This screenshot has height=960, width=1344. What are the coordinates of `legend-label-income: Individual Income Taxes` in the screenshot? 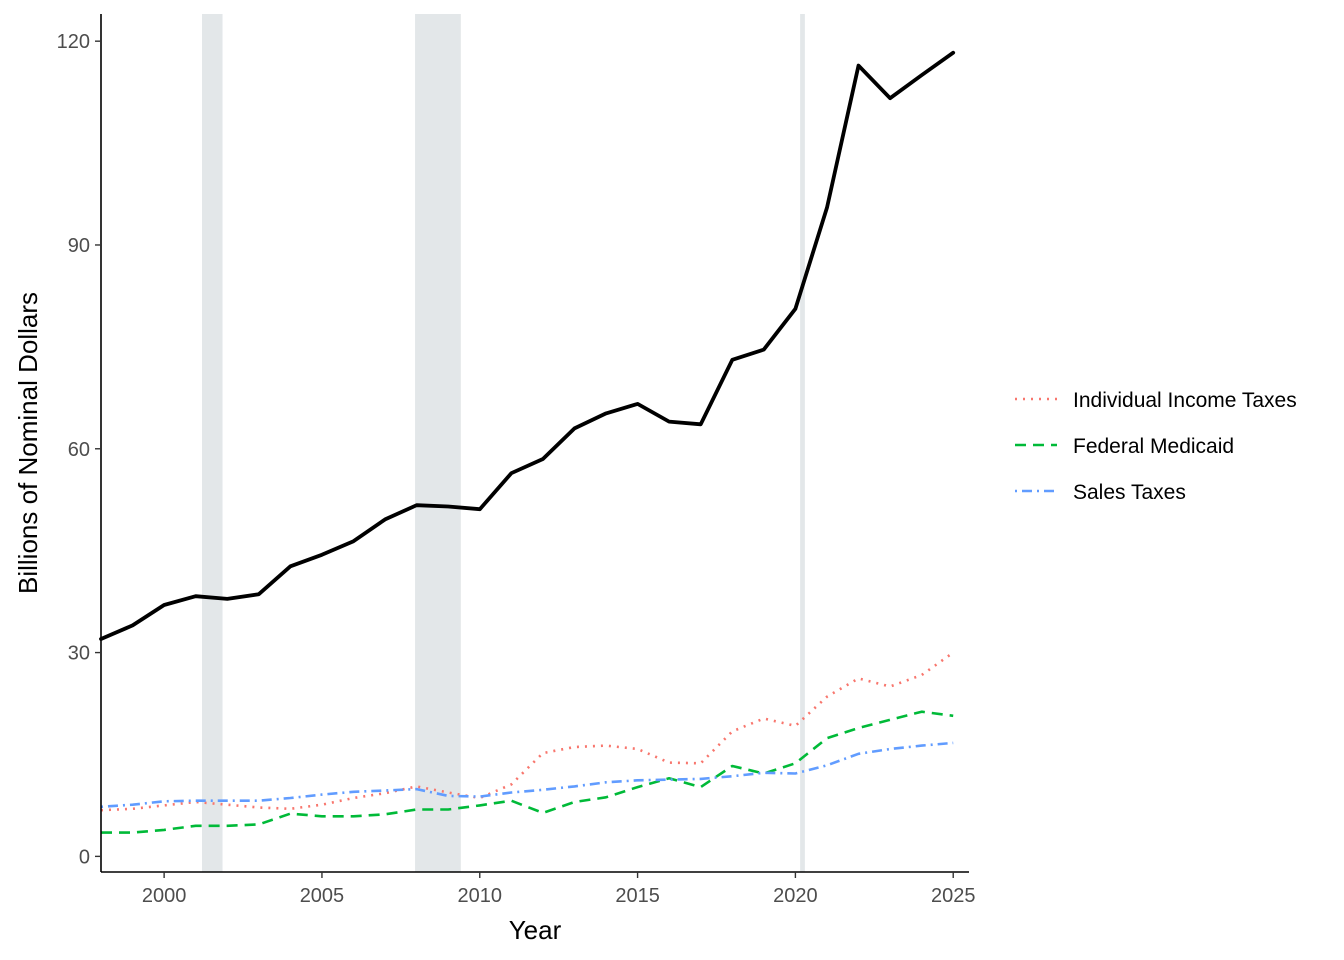 It's located at (1185, 400).